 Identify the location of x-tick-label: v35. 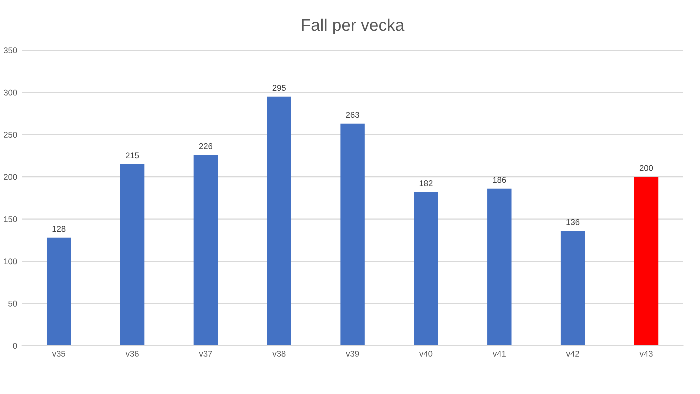
(59, 354).